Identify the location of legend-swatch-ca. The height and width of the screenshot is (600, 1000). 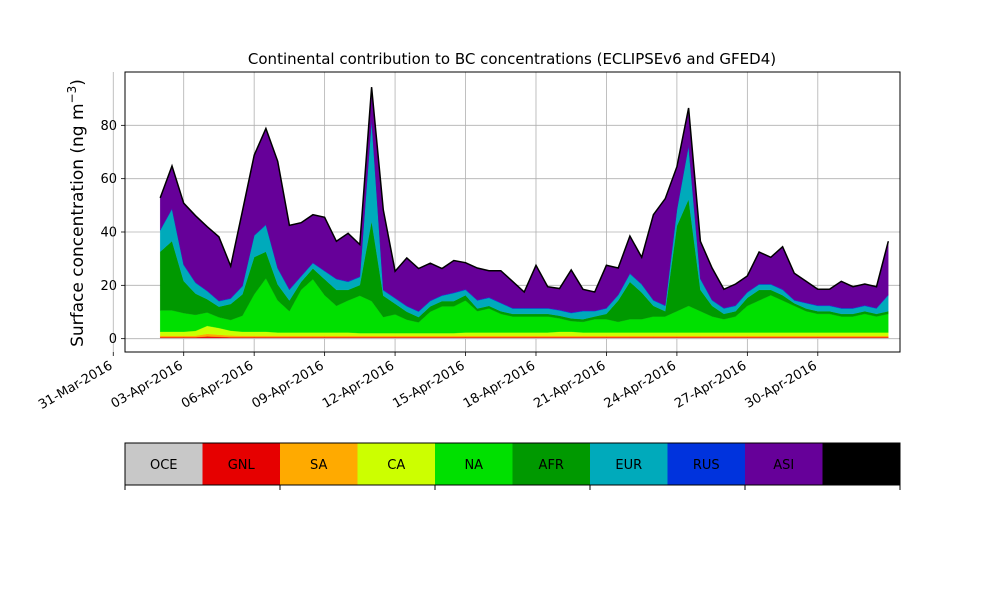
(396, 464).